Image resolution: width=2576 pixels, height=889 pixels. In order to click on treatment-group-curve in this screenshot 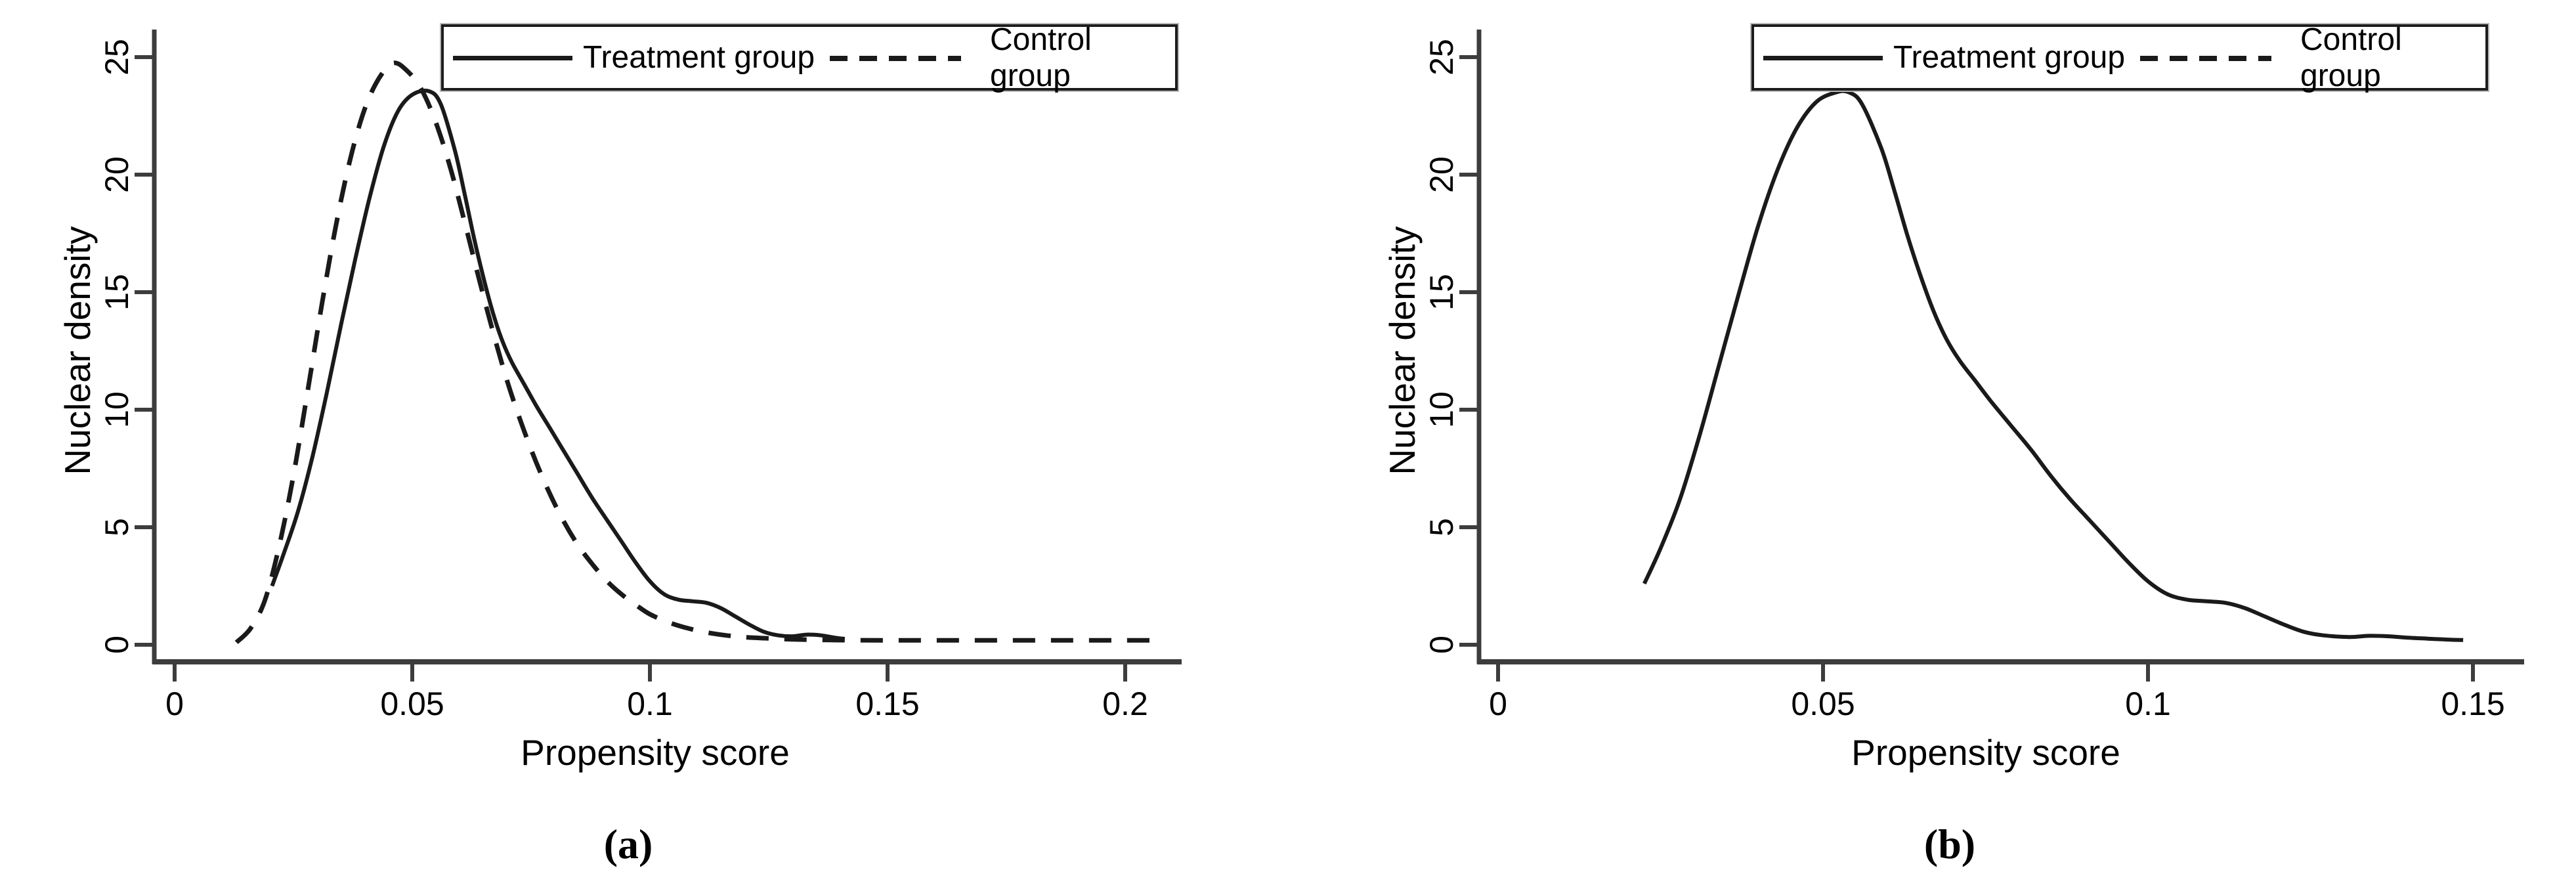, I will do `click(558, 365)`.